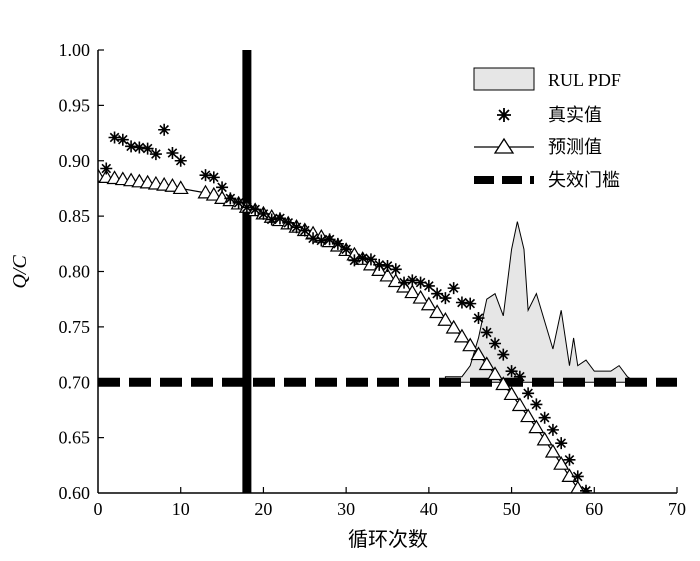  I want to click on y-axis-ticks: 0.60 0.65 0.70 0.75 0.80 0.85 0.90 0.95 1.00, so click(81, 271).